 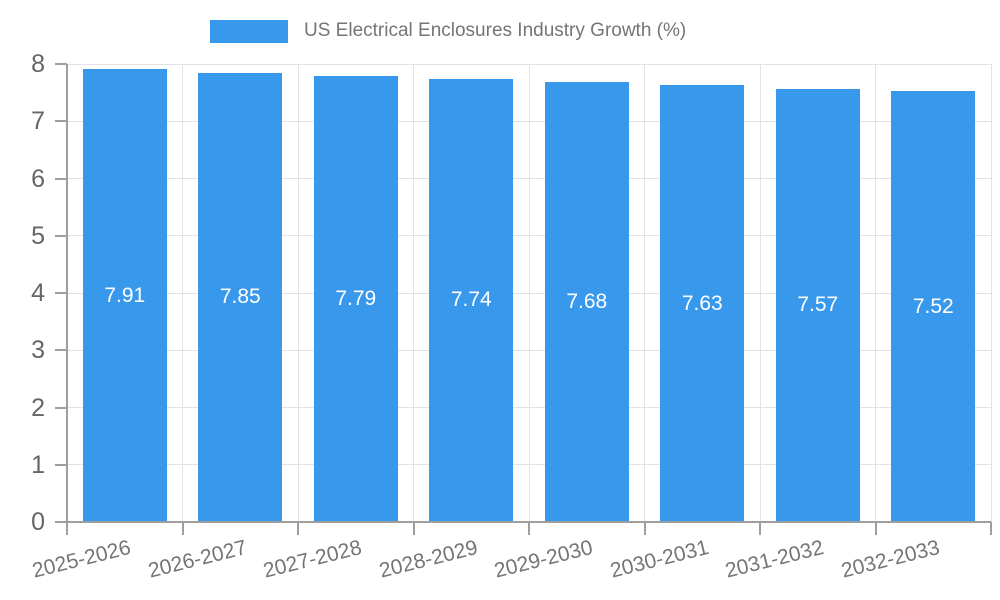 I want to click on x-category-label: 2029-2030, so click(x=544, y=559).